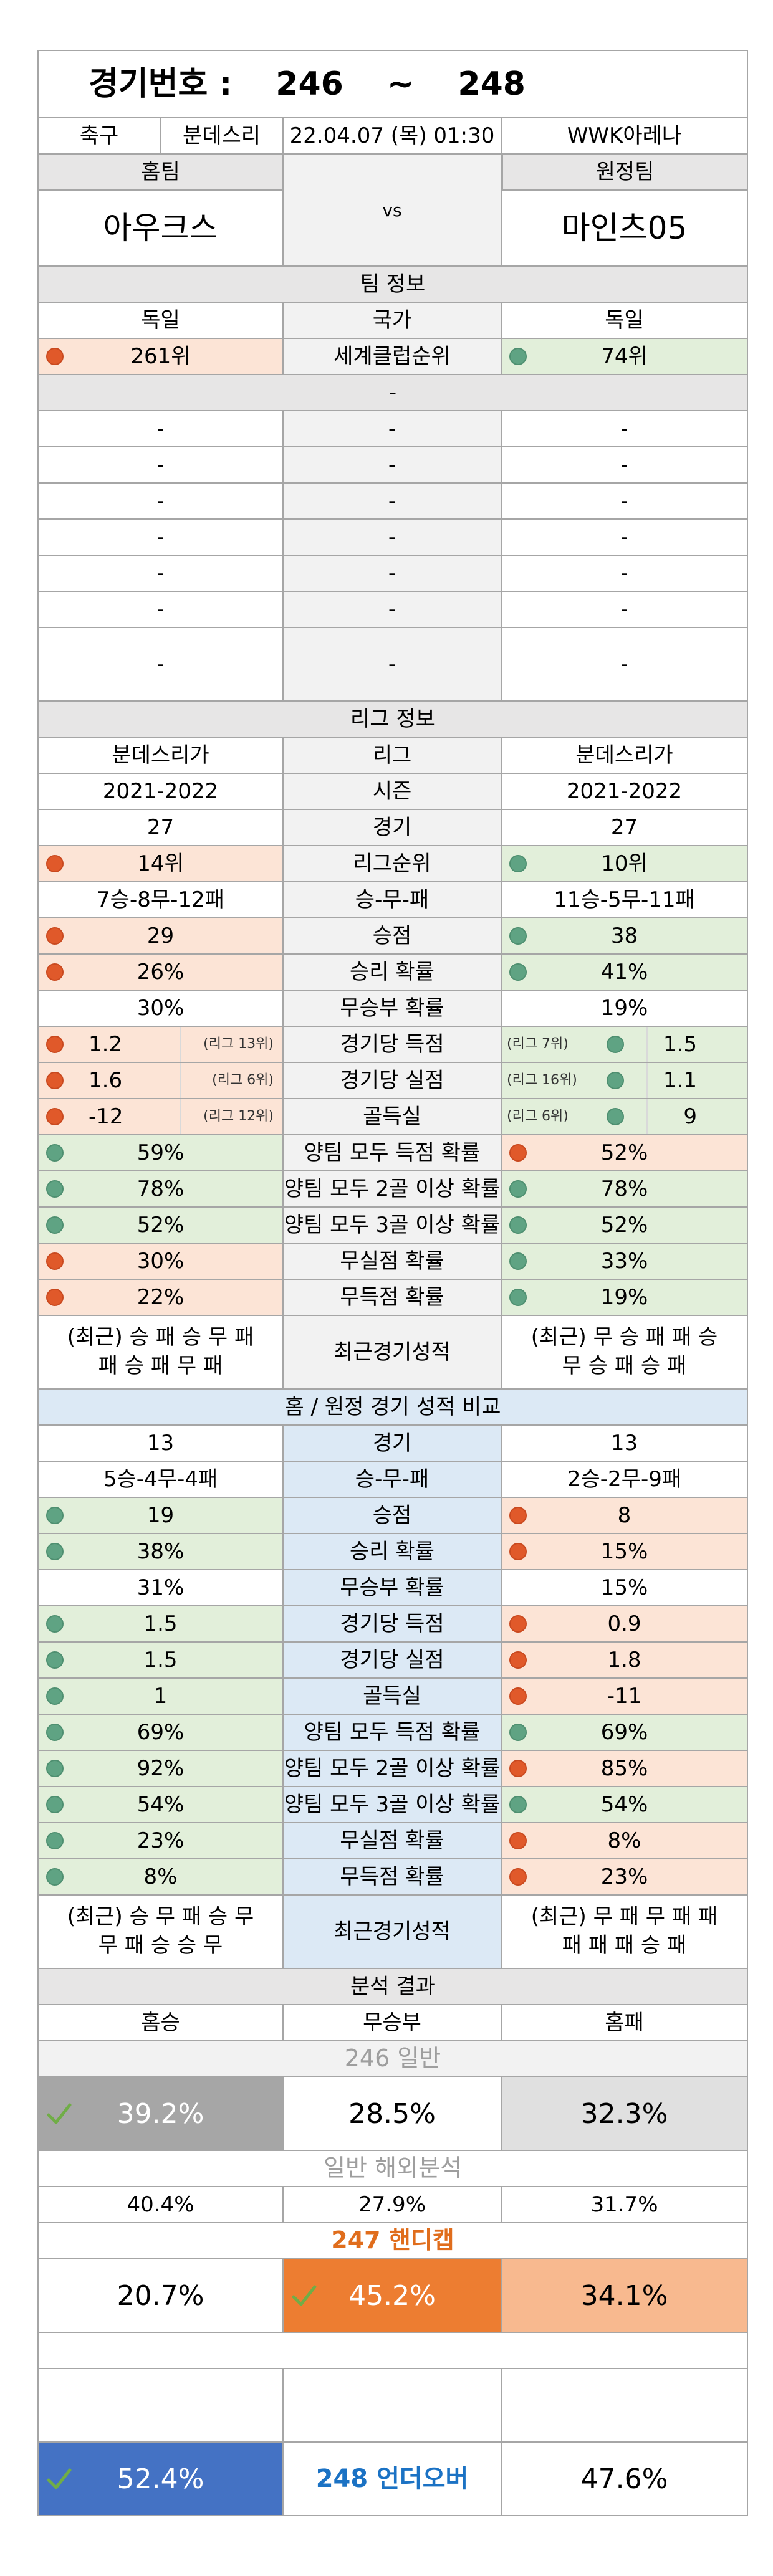 Image resolution: width=773 pixels, height=2576 pixels. What do you see at coordinates (304, 2295) in the screenshot?
I see `check-icon` at bounding box center [304, 2295].